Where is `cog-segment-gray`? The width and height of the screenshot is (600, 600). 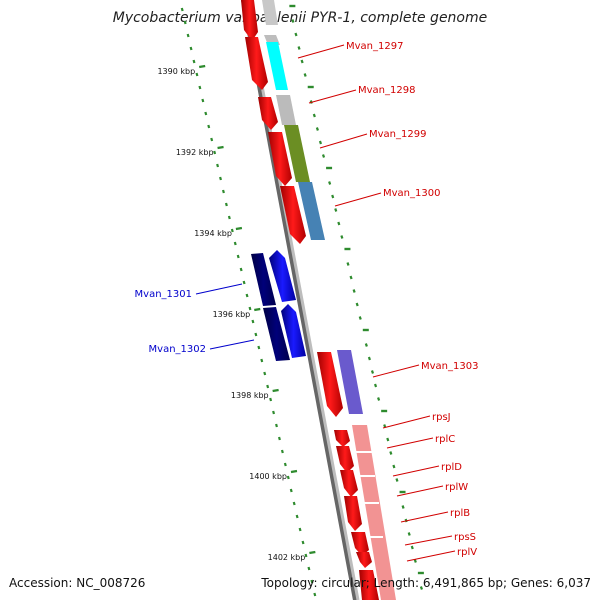 cog-segment-gray is located at coordinates (286, 110).